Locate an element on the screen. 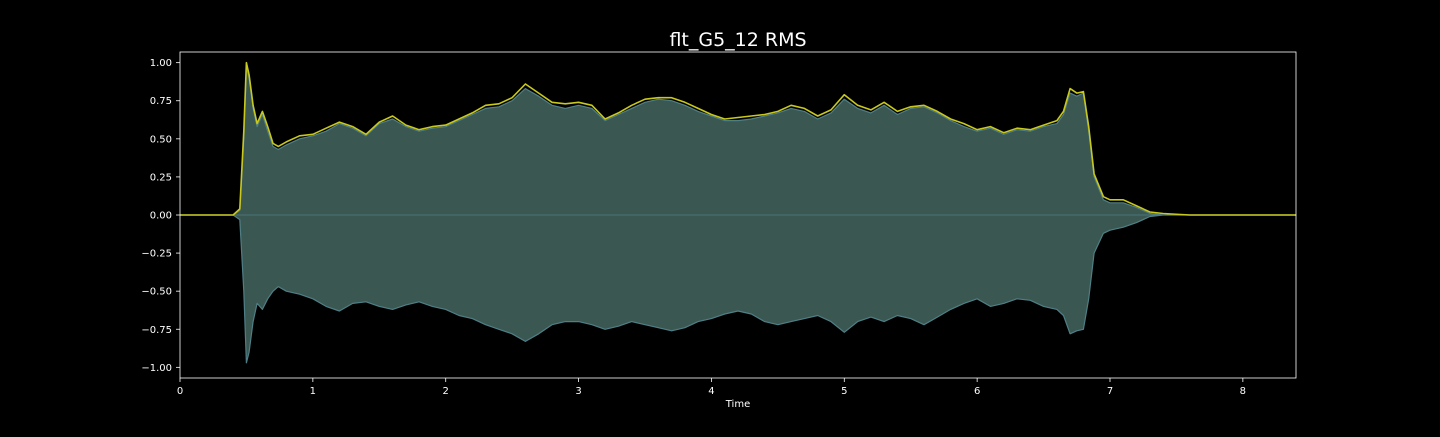 The image size is (1440, 437). x-tick-label: 8 is located at coordinates (1243, 391).